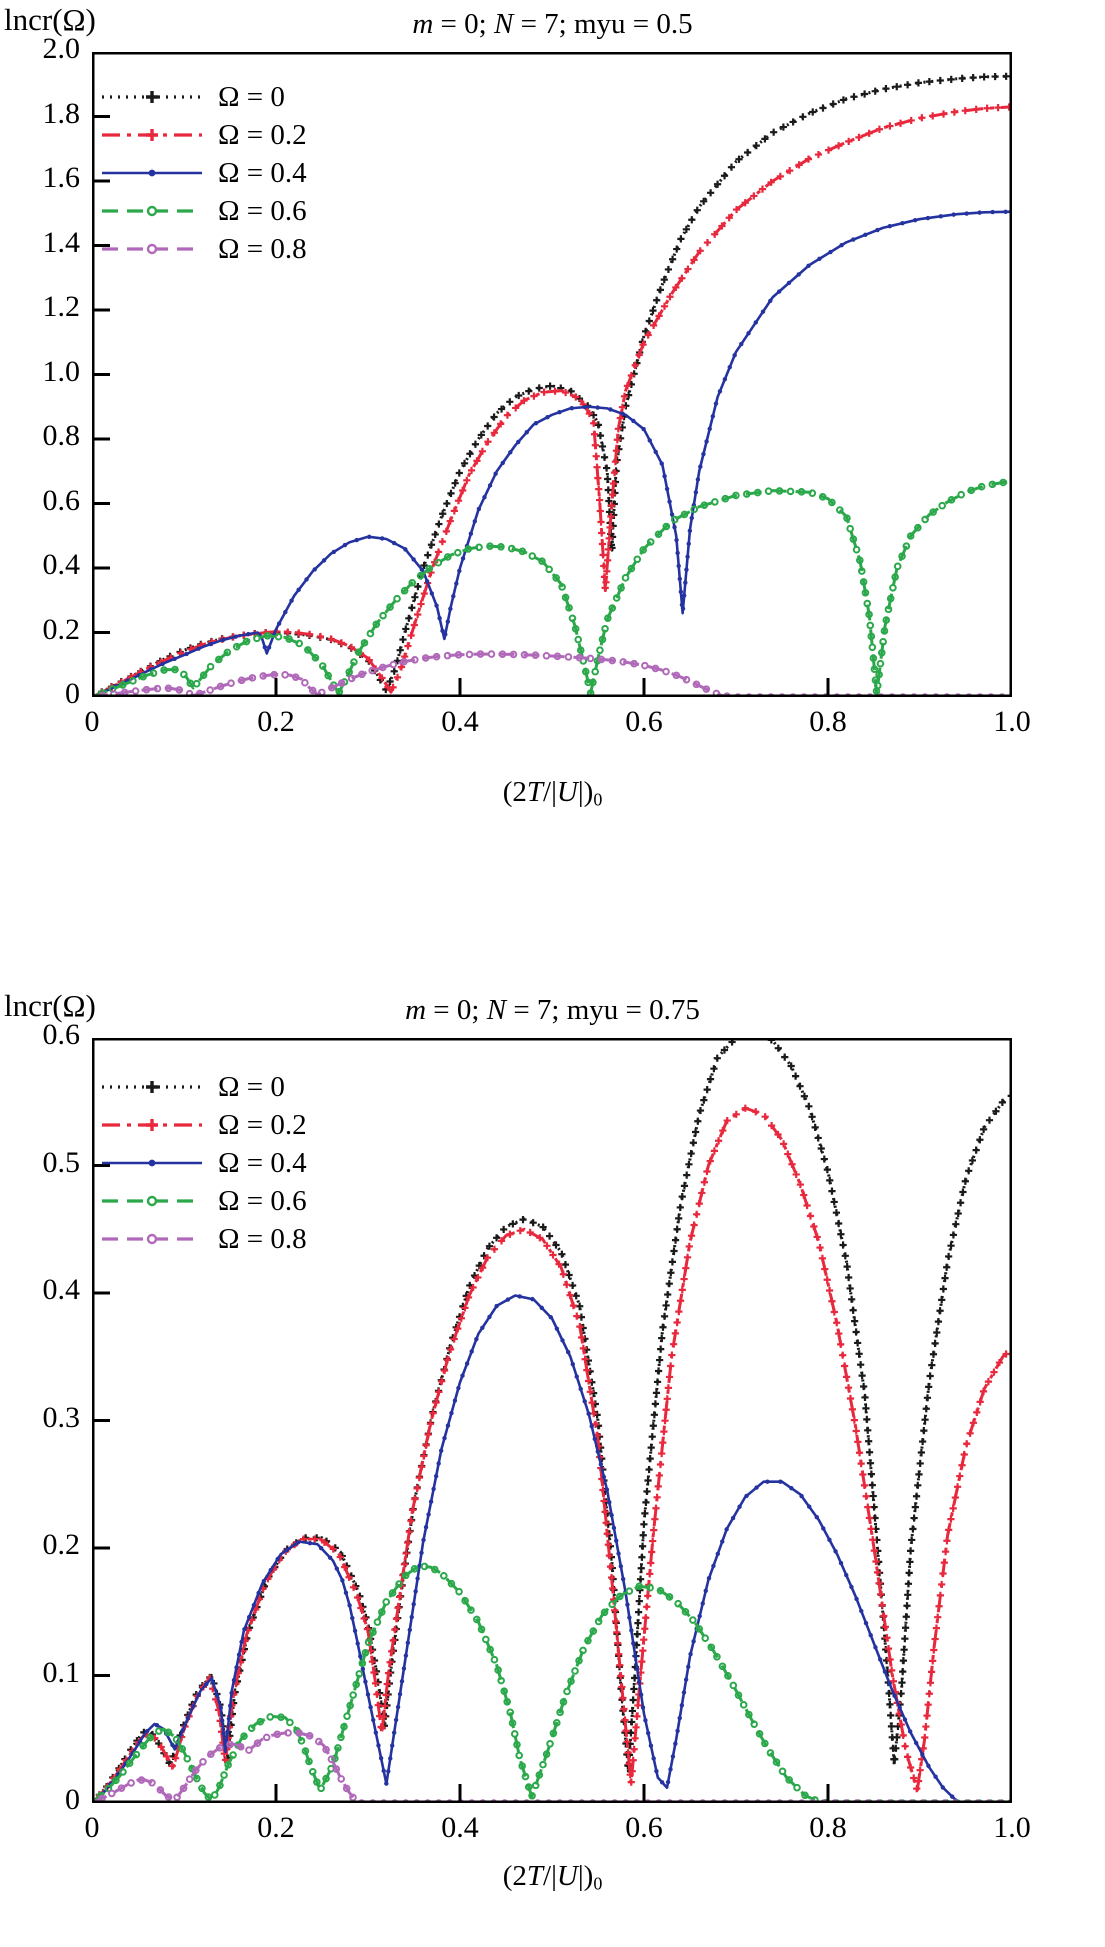  I want to click on x-tick-label: 0.6, so click(644, 721).